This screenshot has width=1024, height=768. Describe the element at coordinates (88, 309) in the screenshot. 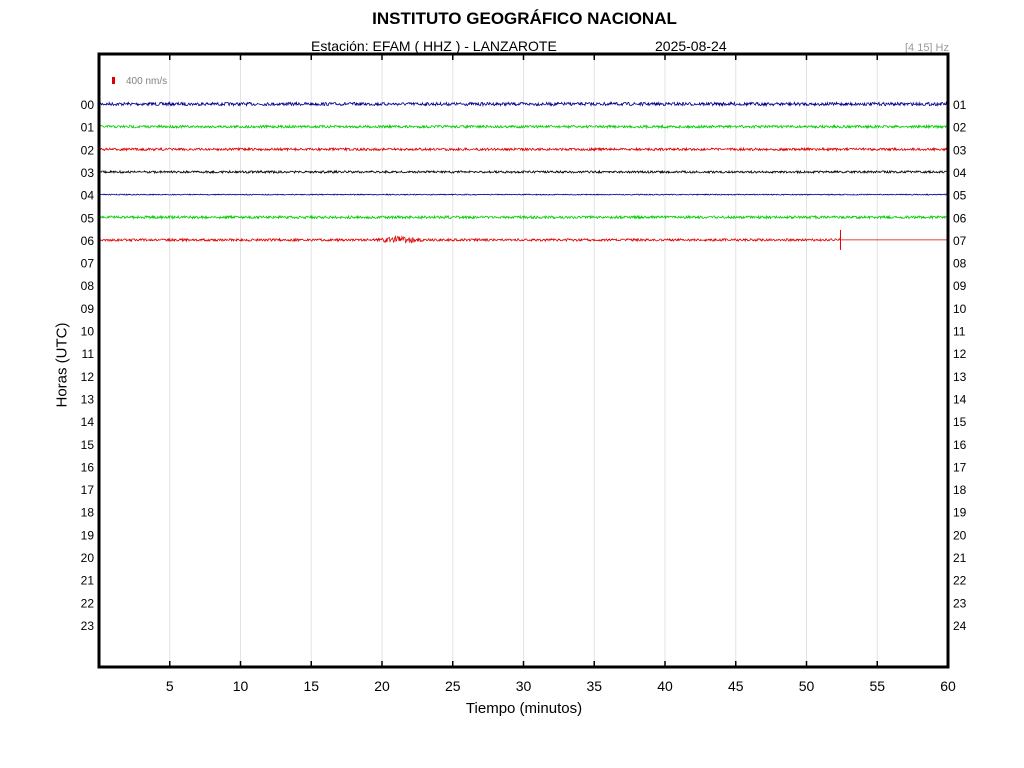

I see `y-tick-label-left: 09` at that location.